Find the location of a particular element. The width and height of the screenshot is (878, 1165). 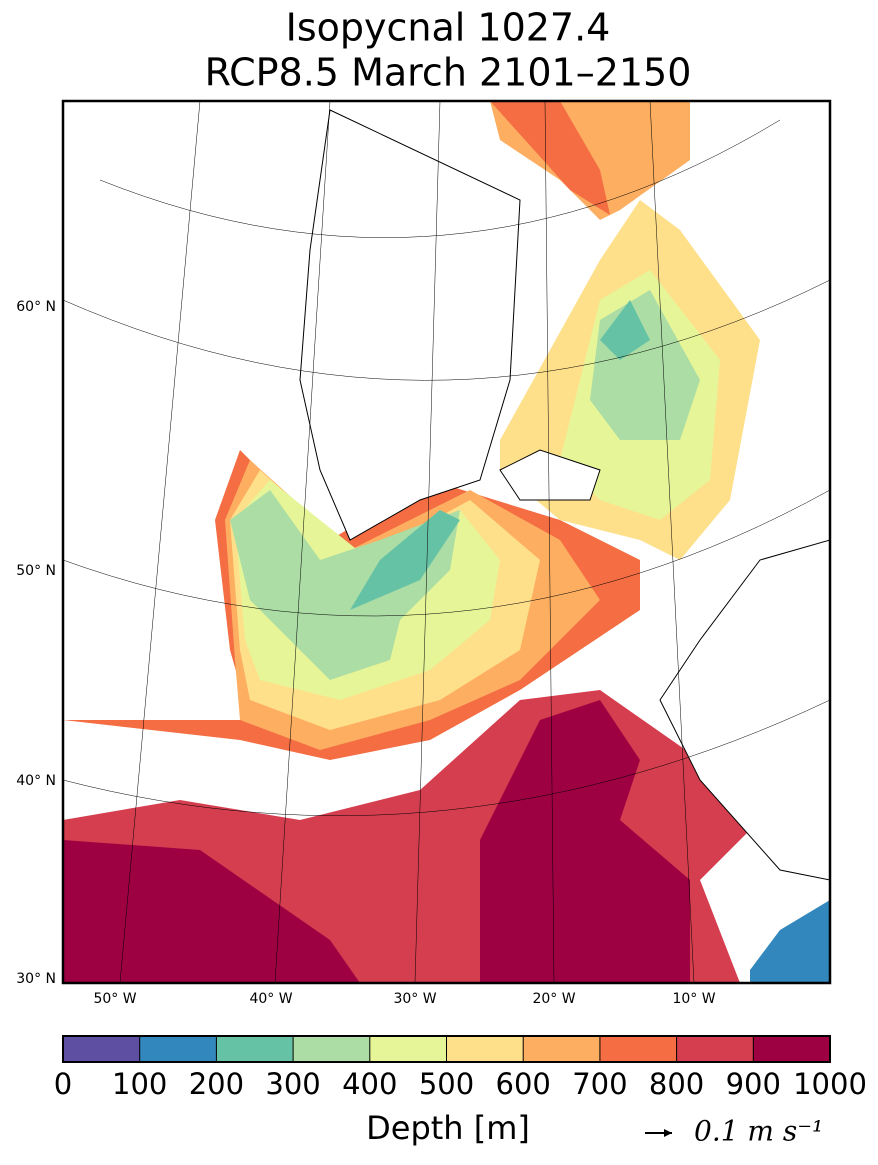

colorbar-tick-label: 500 is located at coordinates (446, 1084).